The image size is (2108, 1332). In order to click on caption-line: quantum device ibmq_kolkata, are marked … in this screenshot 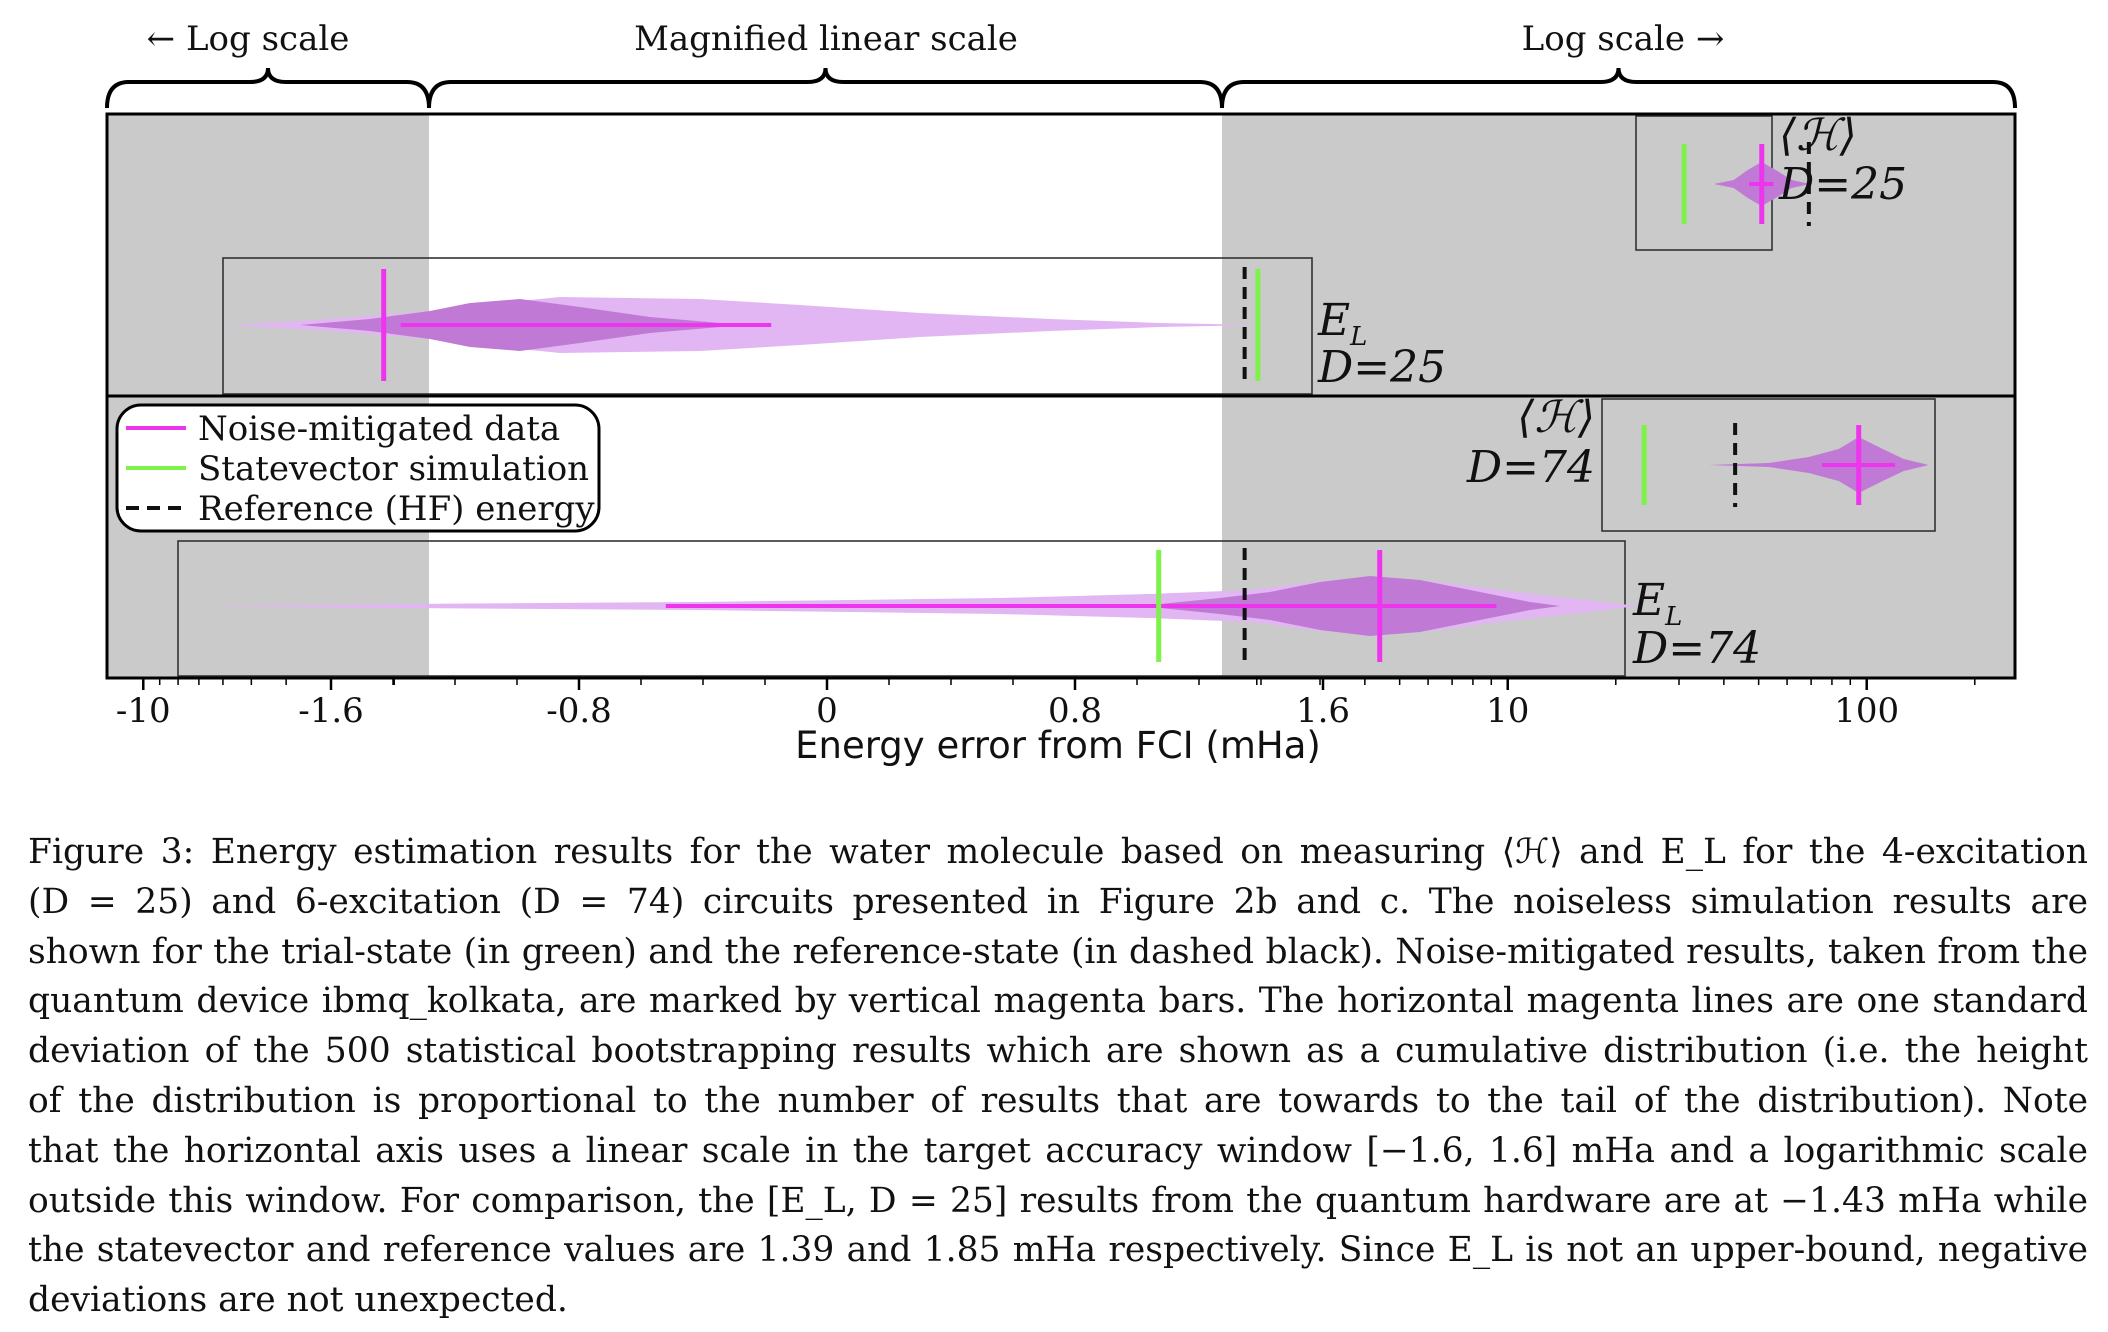, I will do `click(1058, 1001)`.